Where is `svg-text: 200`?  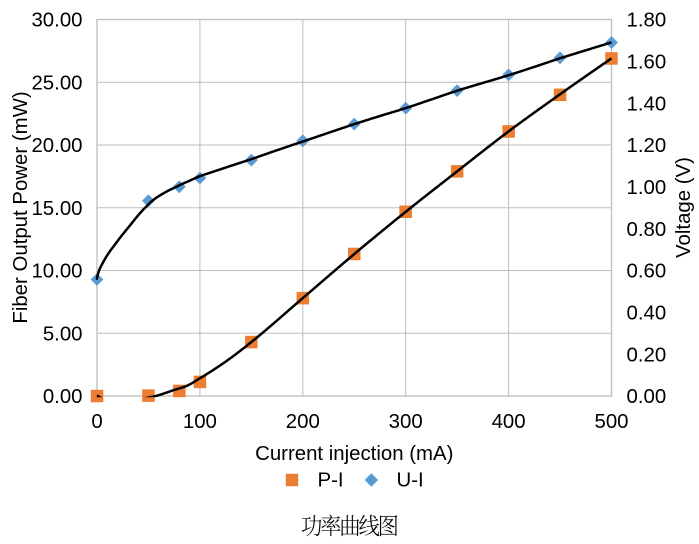
svg-text: 200 is located at coordinates (303, 422).